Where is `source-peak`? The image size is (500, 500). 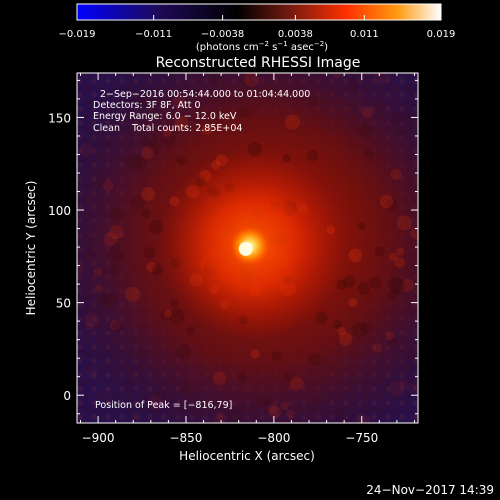
source-peak is located at coordinates (245, 248).